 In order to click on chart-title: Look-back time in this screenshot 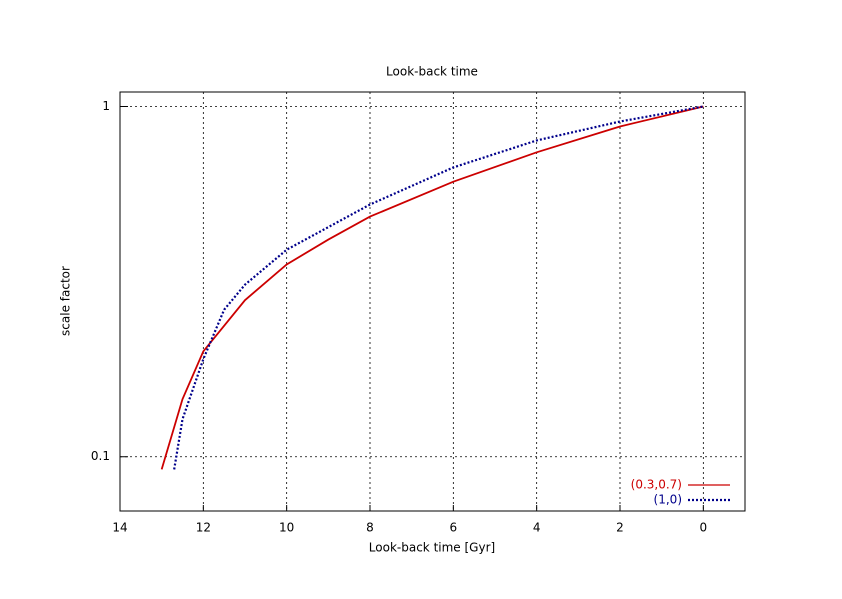, I will do `click(432, 72)`.